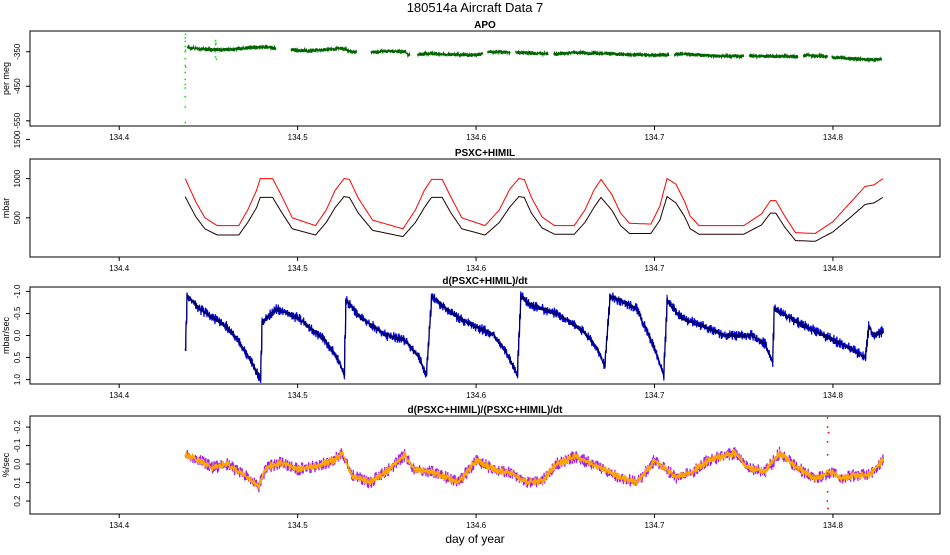 The height and width of the screenshot is (555, 950). Describe the element at coordinates (17, 178) in the screenshot. I see `y-tick-label: 1000` at that location.